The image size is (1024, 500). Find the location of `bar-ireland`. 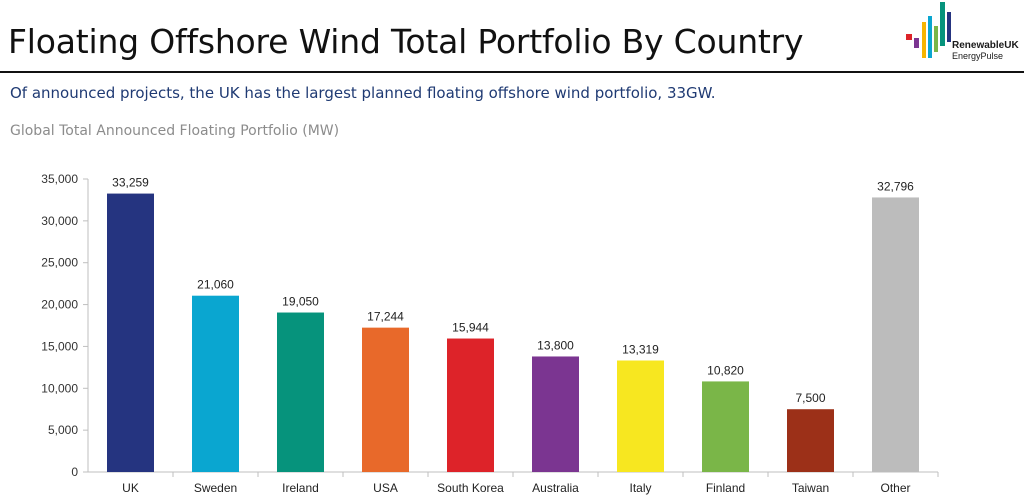

bar-ireland is located at coordinates (300, 392).